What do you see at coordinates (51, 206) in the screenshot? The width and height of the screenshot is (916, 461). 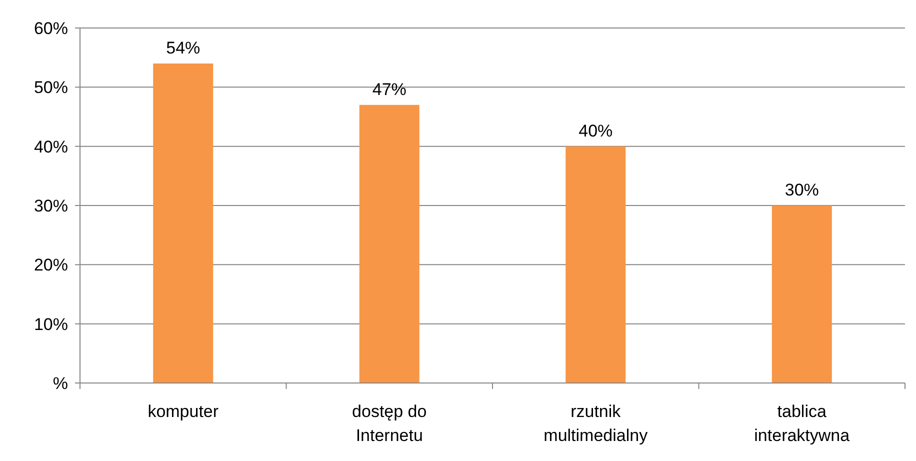 I see `y-tick-label: 30%` at bounding box center [51, 206].